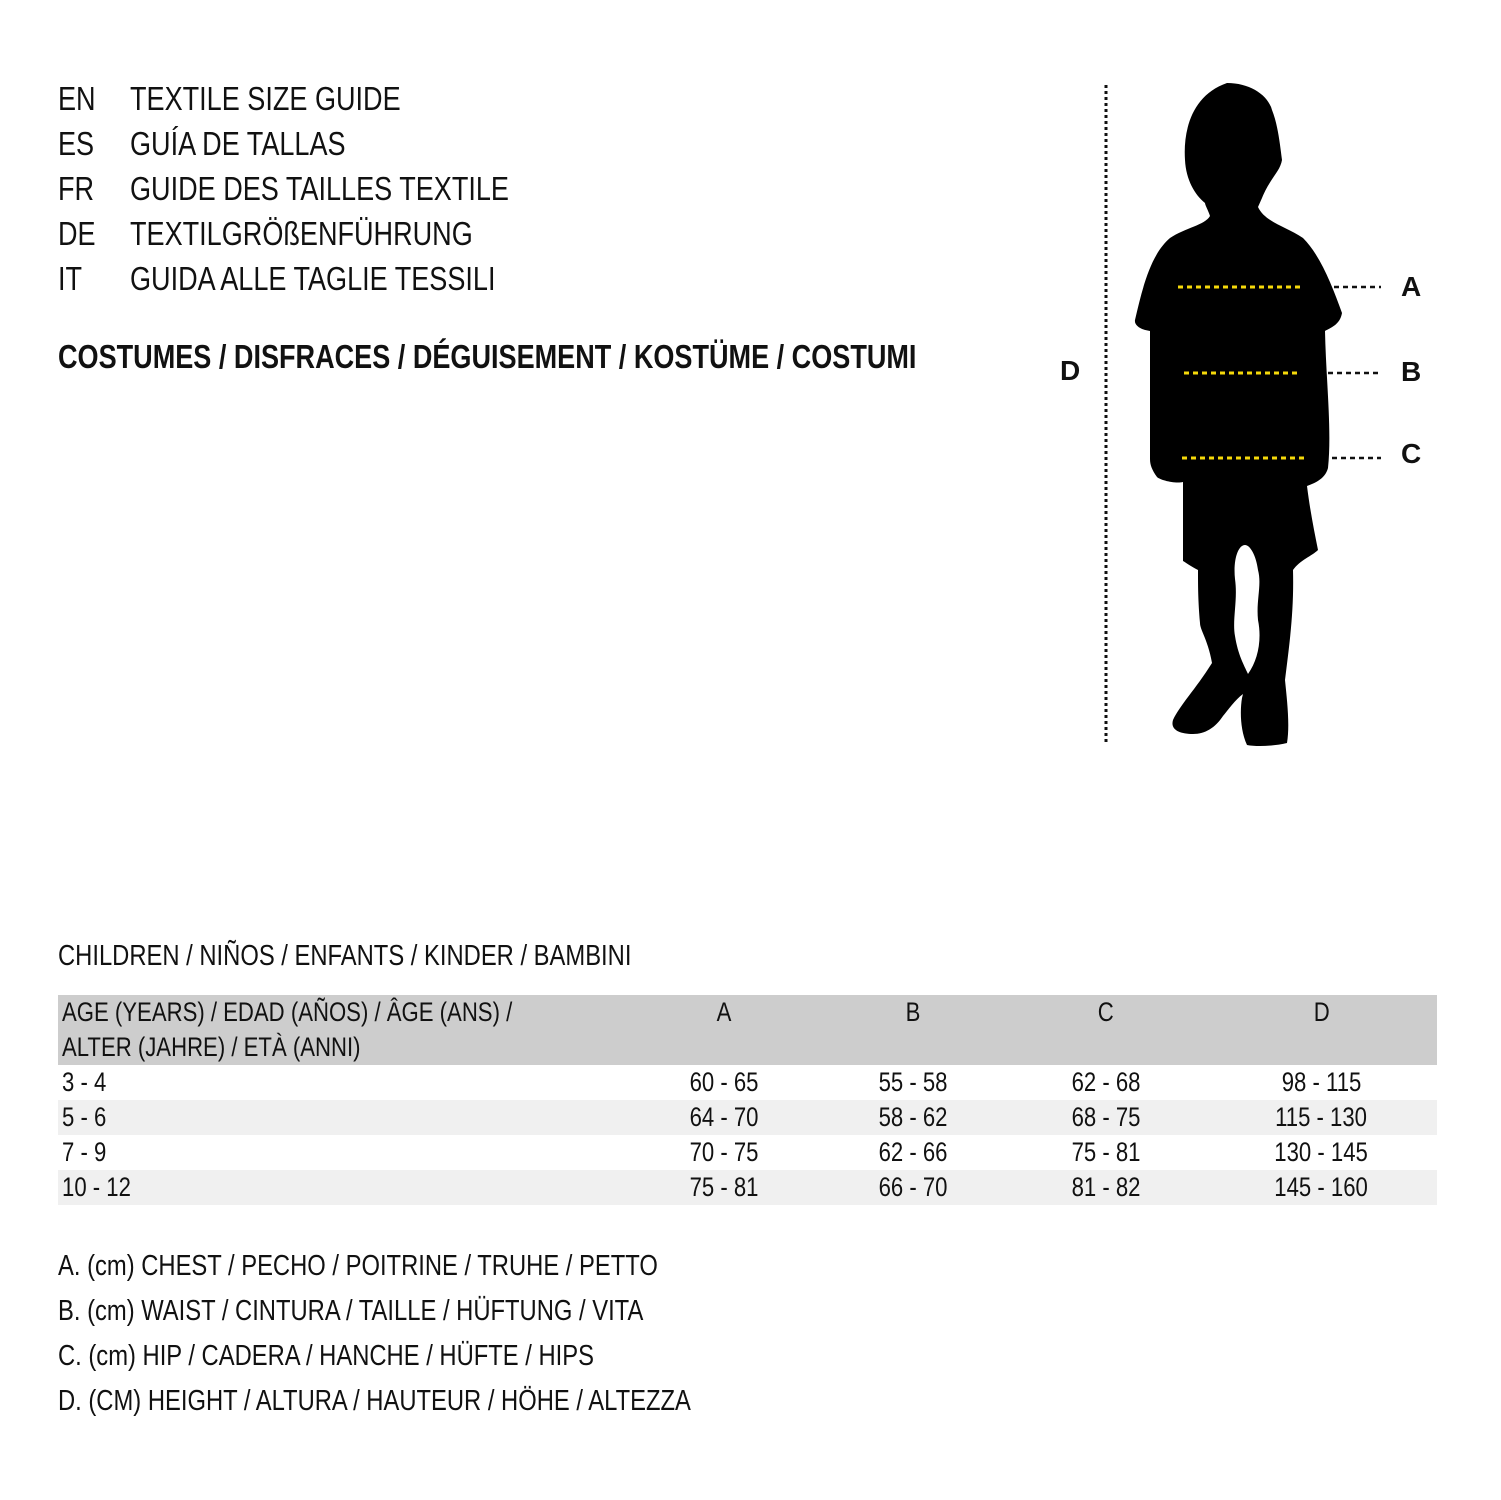 This screenshot has height=1500, width=1501. Describe the element at coordinates (1106, 1117) in the screenshot. I see `value-cell: 68 - 75` at that location.